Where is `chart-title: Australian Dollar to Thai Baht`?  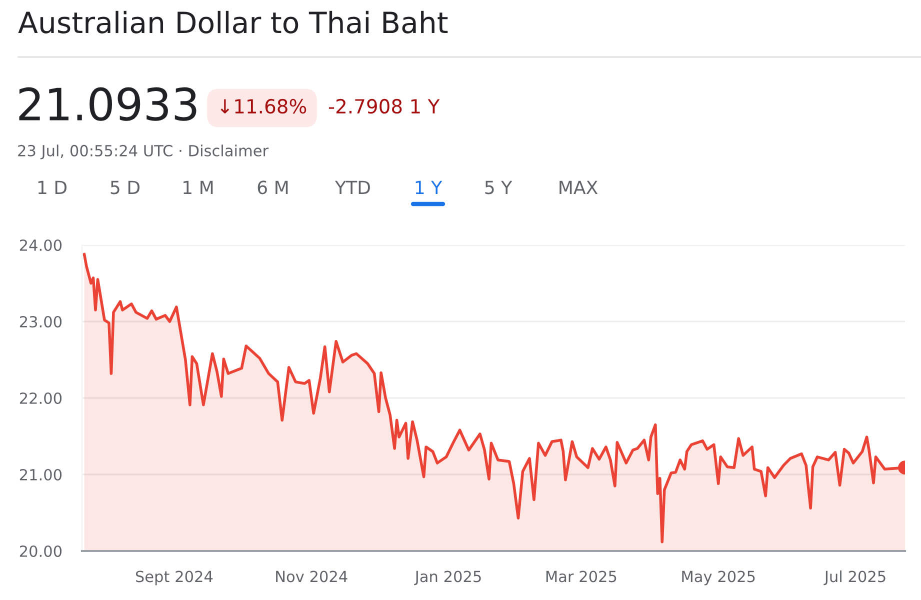
chart-title: Australian Dollar to Thai Baht is located at coordinates (233, 22).